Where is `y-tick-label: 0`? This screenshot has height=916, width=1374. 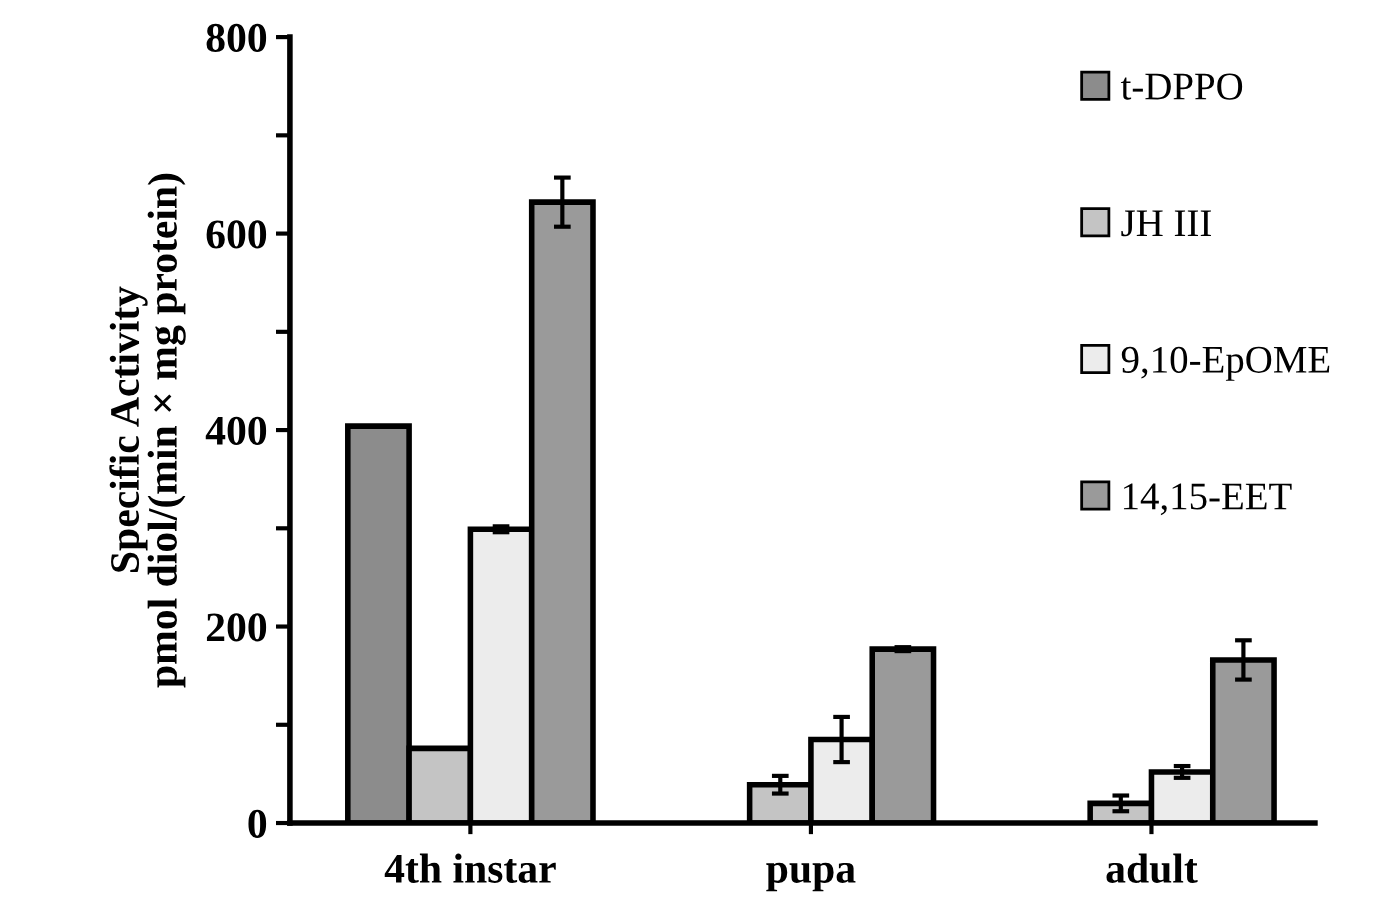
y-tick-label: 0 is located at coordinates (257, 823).